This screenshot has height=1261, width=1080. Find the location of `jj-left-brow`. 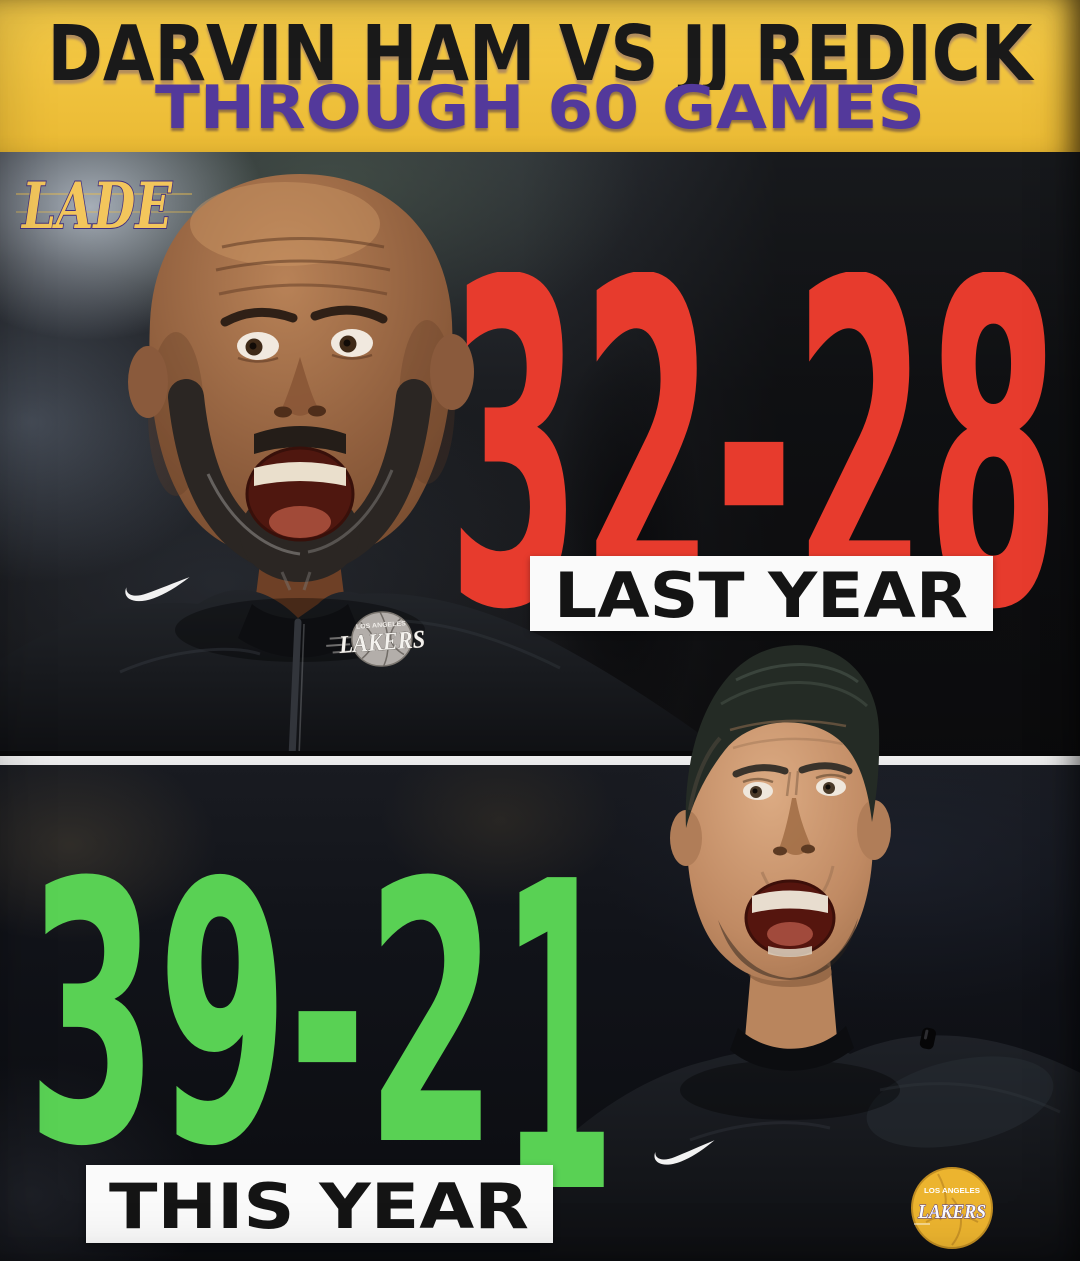

jj-left-brow is located at coordinates (760, 771).